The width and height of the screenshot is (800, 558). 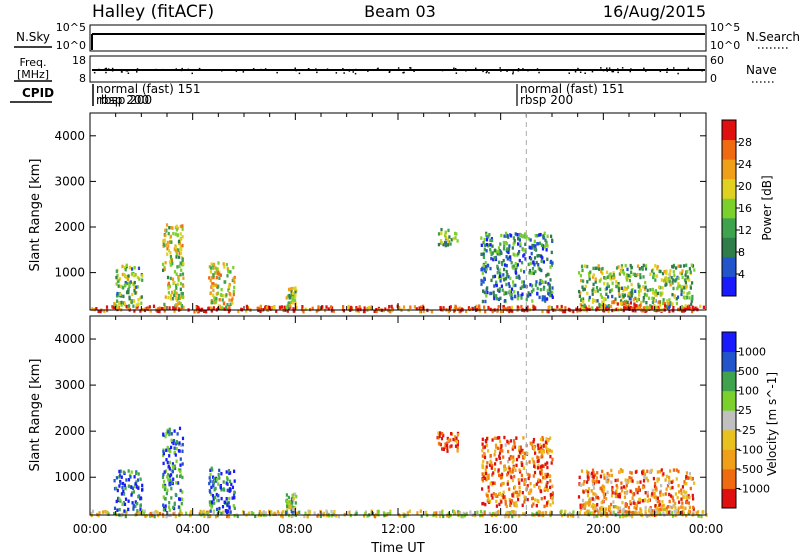 I want to click on time-axis-label: Time UT, so click(x=397, y=547).